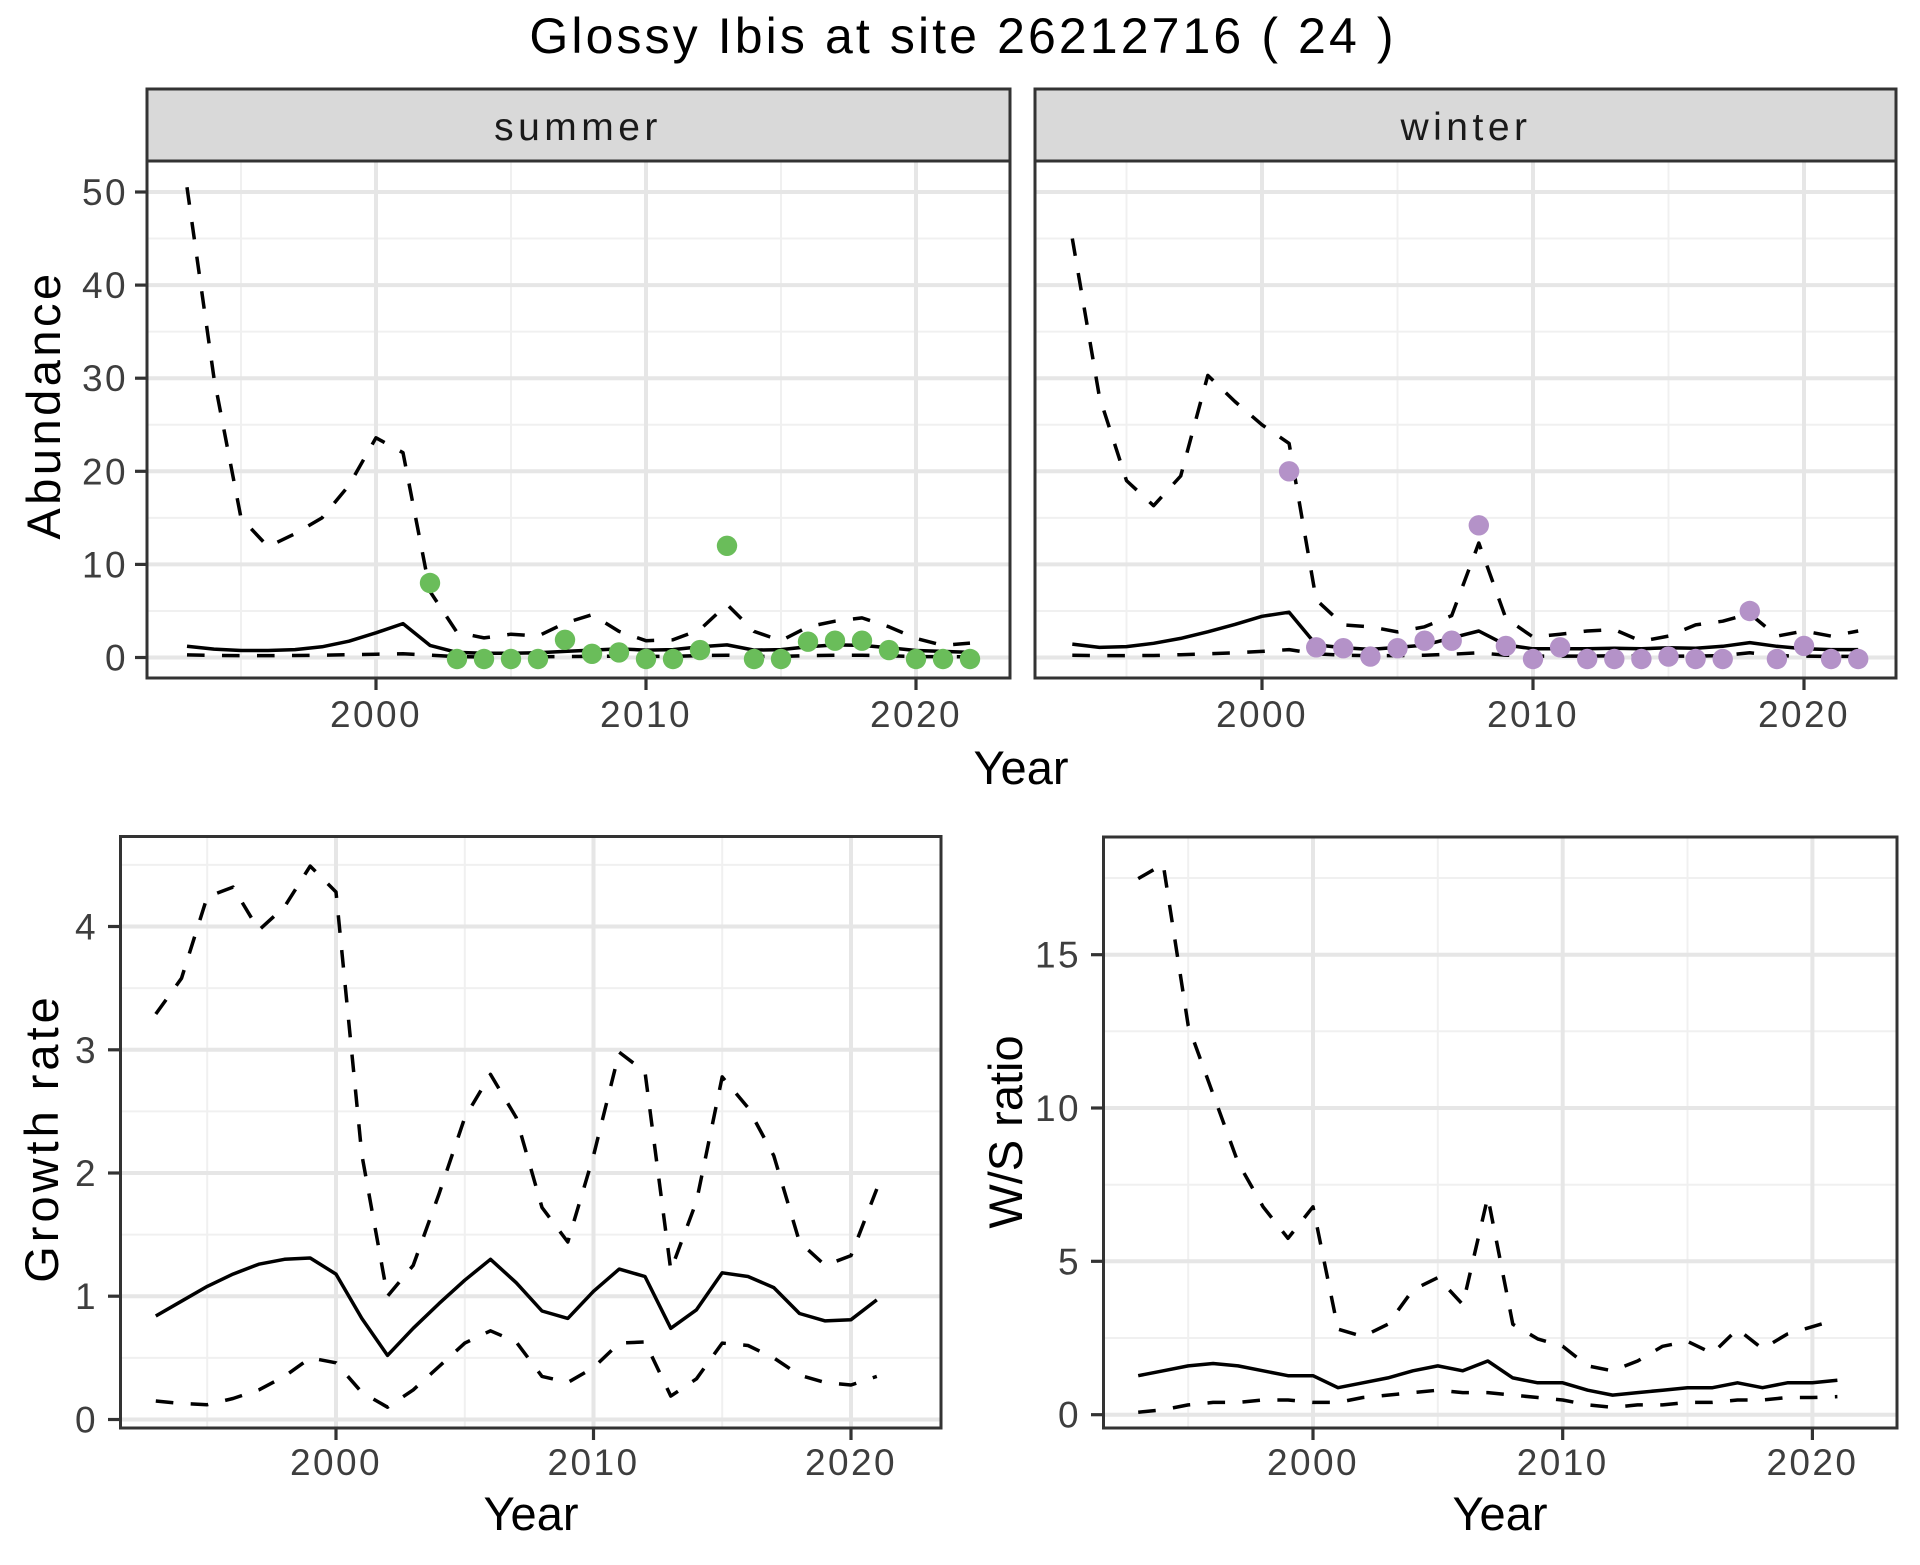 This screenshot has width=1920, height=1565. Describe the element at coordinates (105, 285) in the screenshot. I see `svg-text: 40` at that location.